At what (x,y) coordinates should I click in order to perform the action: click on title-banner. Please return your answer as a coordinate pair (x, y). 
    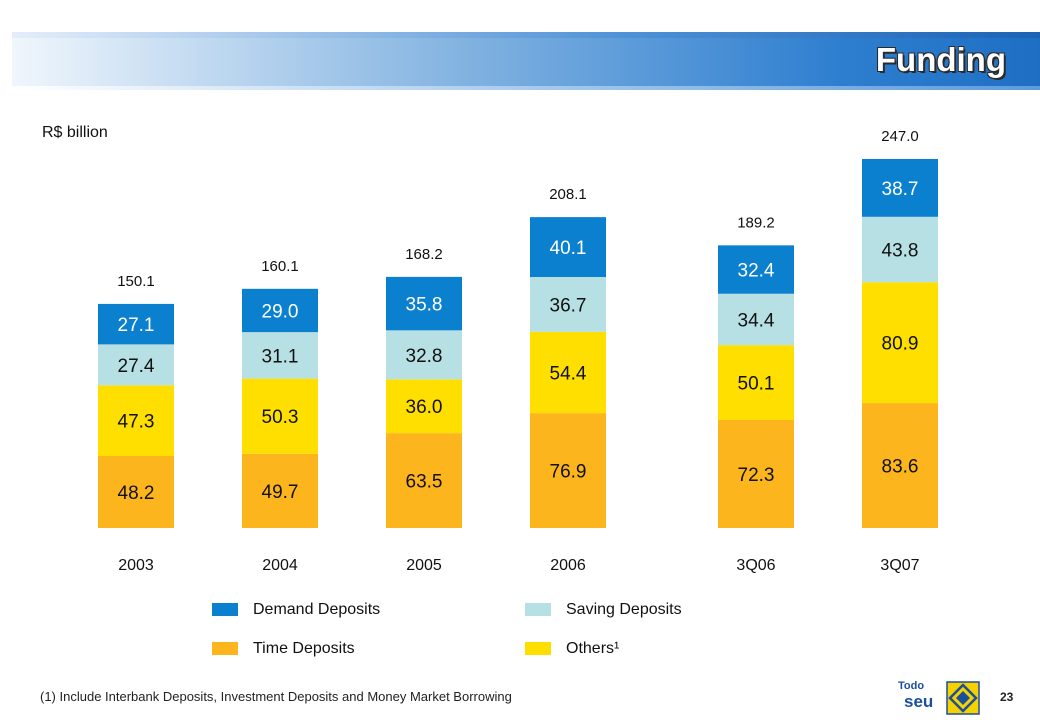
    Looking at the image, I should click on (526, 61).